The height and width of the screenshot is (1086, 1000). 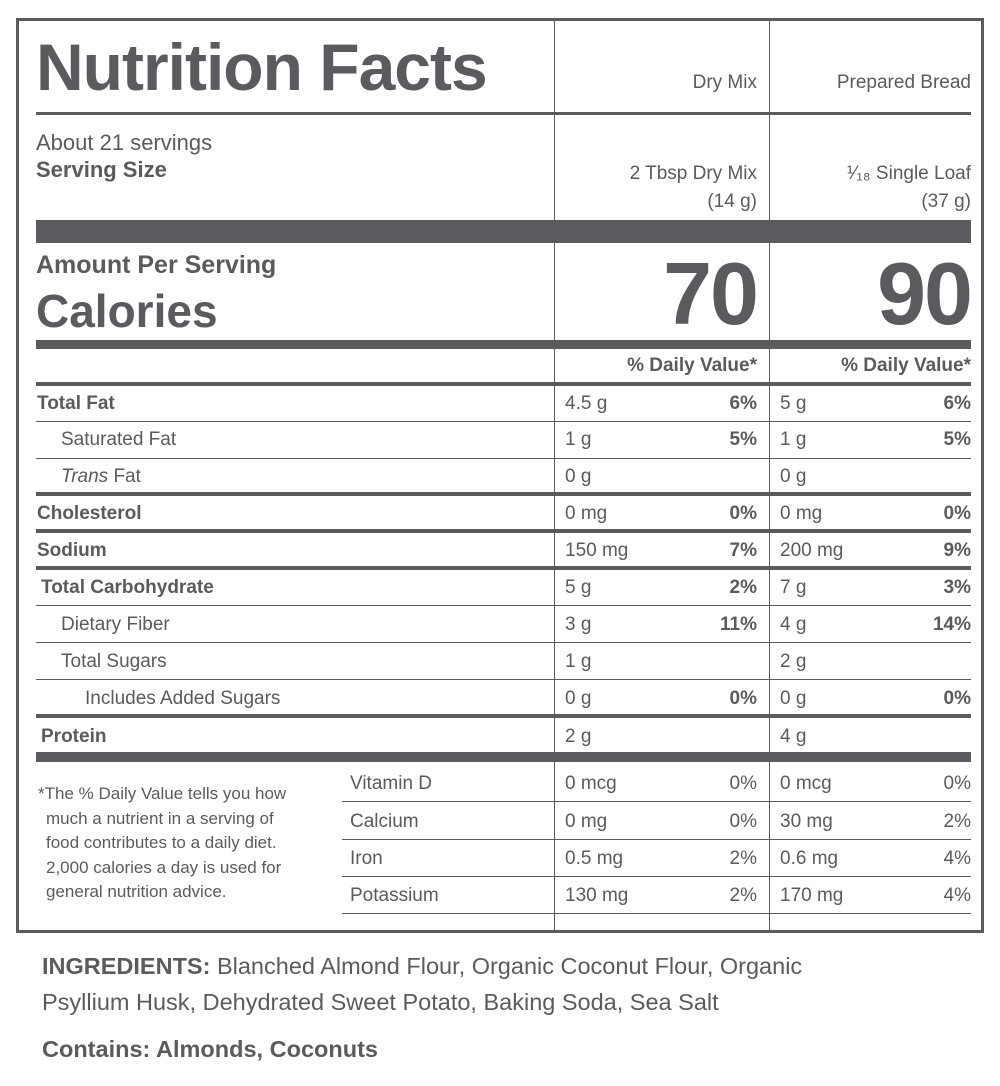 I want to click on servings-per-container: About 21 servings, so click(x=124, y=142).